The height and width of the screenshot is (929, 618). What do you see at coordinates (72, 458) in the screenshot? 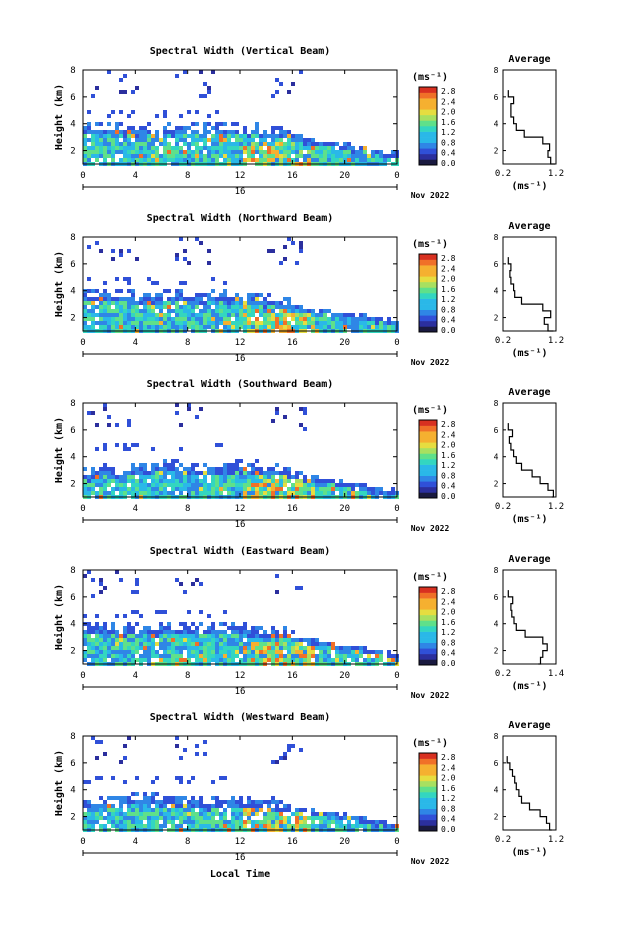
I see `y-tick-label: 4` at bounding box center [72, 458].